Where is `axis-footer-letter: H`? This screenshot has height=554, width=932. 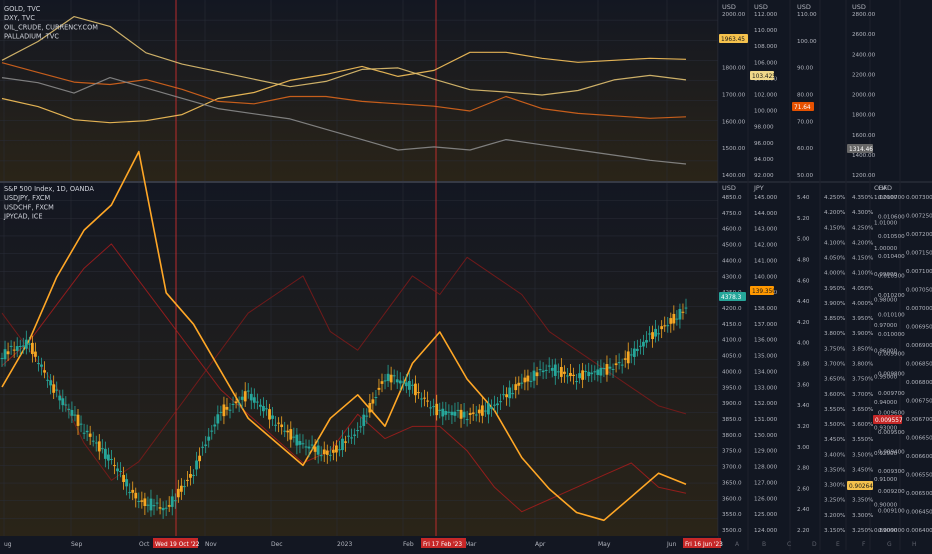
axis-footer-letter: H is located at coordinates (914, 544).